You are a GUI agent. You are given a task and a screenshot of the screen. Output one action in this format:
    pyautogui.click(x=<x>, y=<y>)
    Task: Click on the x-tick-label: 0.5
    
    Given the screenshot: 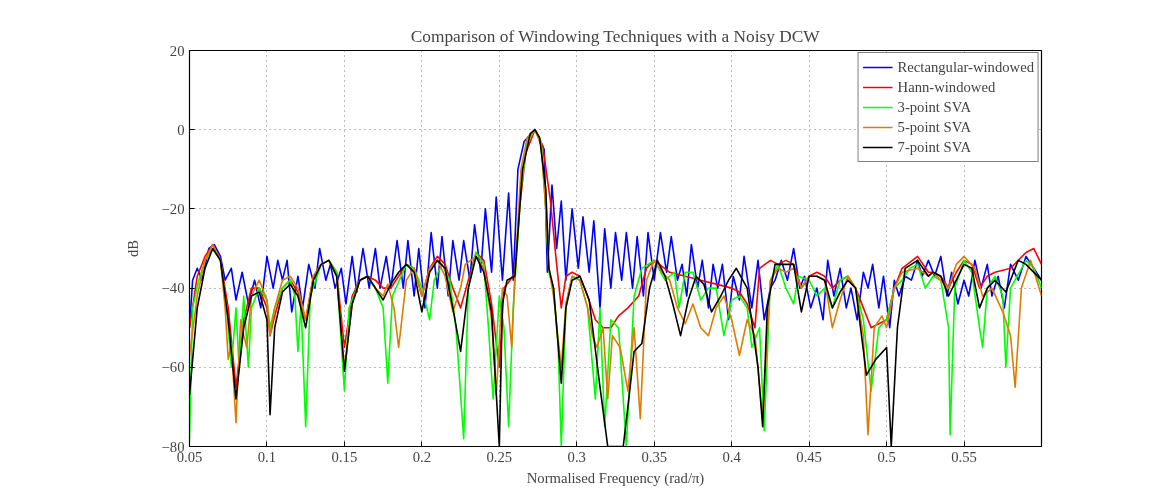 What is the action you would take?
    pyautogui.click(x=886, y=456)
    